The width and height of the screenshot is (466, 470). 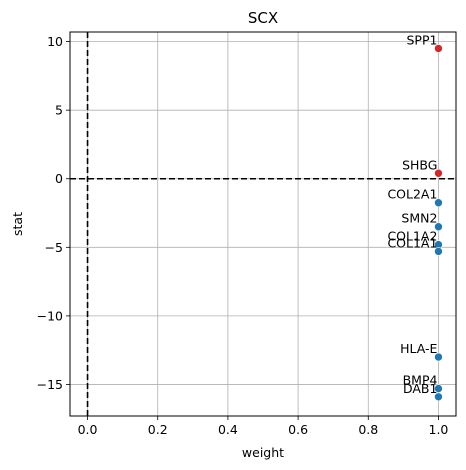 What do you see at coordinates (55, 41) in the screenshot?
I see `y-tick-label: 10` at bounding box center [55, 41].